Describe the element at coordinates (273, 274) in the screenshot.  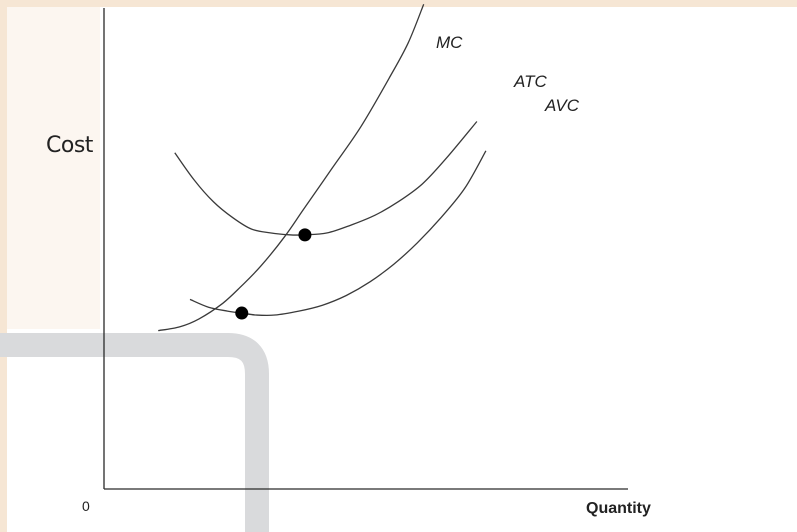
I see `intersection-points` at that location.